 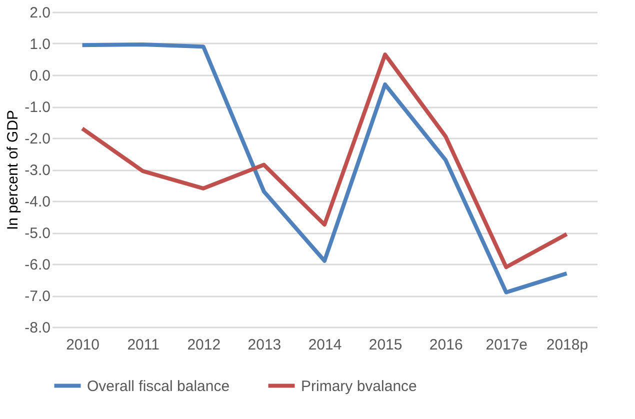 What do you see at coordinates (158, 386) in the screenshot?
I see `legend-label: Overall fiscal balance` at bounding box center [158, 386].